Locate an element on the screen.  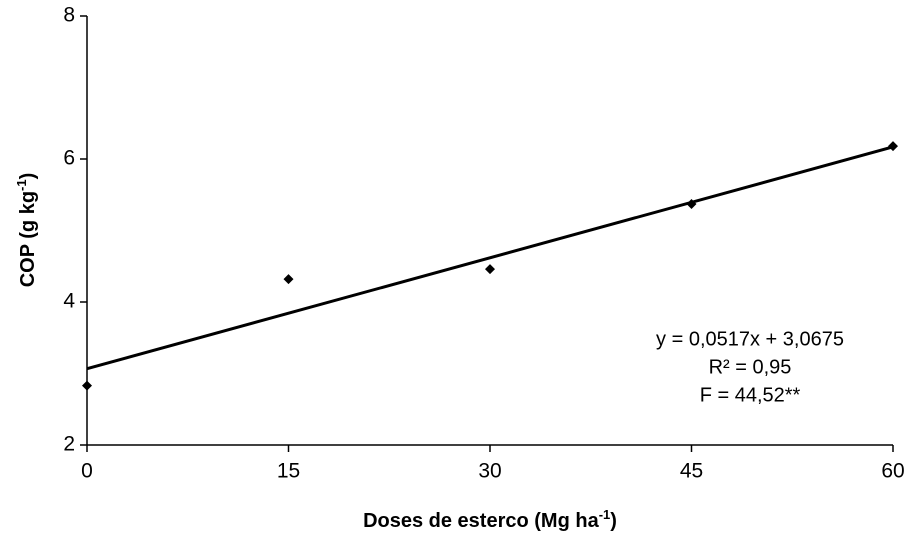
annotation: y = 0,0517x + 3,0675 is located at coordinates (750, 339).